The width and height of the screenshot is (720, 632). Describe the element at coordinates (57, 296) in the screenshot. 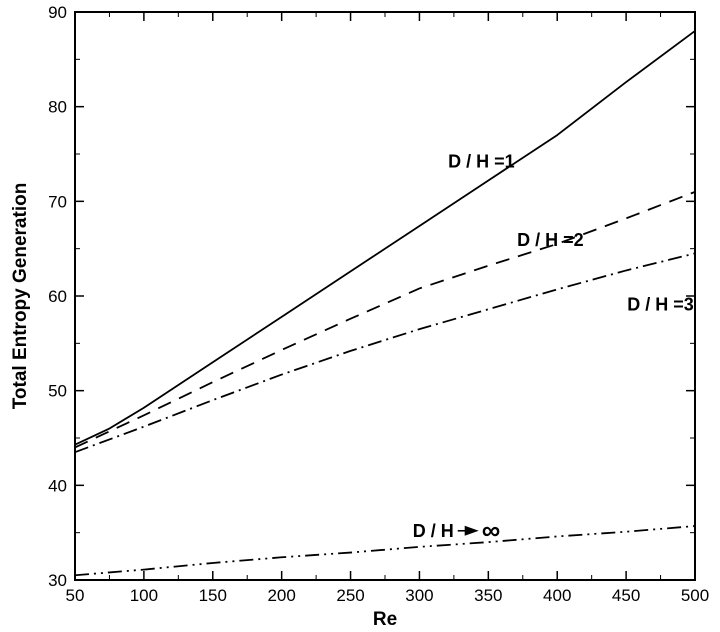

I see `y-tick-label: 60` at that location.